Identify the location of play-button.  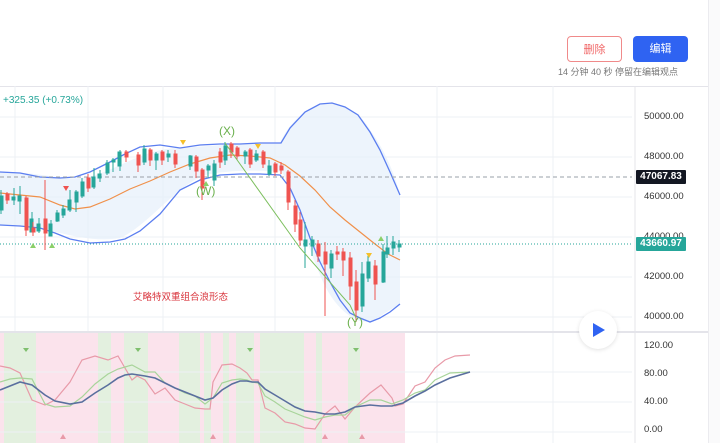
(598, 330).